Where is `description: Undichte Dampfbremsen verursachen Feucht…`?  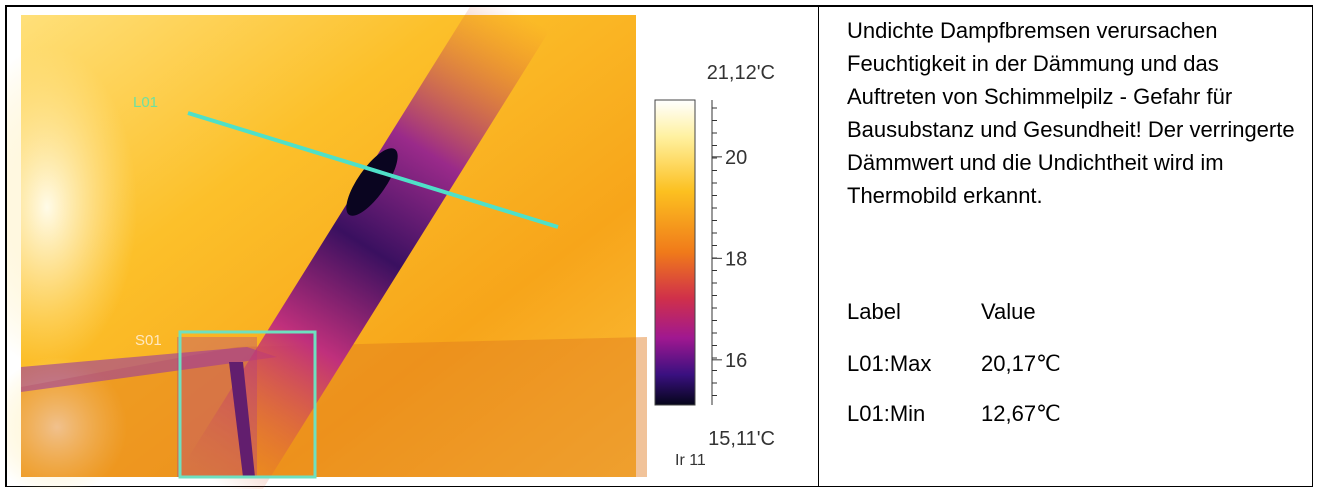
description: Undichte Dampfbremsen verursachen Feucht… is located at coordinates (1071, 113).